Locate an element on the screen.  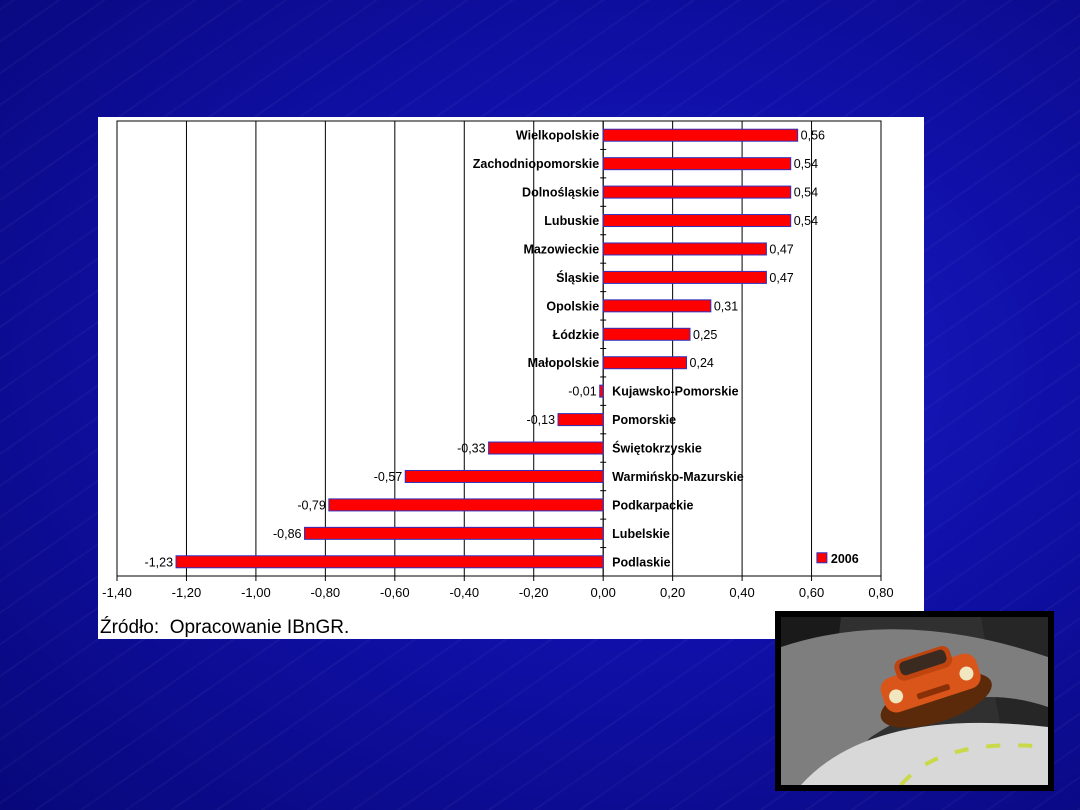
x-tick-label: 0,80 is located at coordinates (880, 592).